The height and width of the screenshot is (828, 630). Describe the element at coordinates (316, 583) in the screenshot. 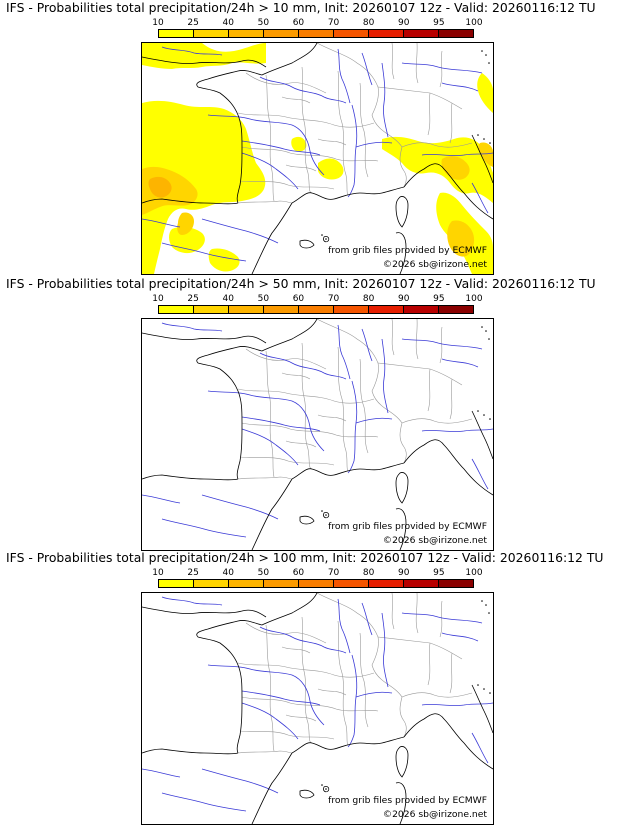

I see `colorbar` at that location.